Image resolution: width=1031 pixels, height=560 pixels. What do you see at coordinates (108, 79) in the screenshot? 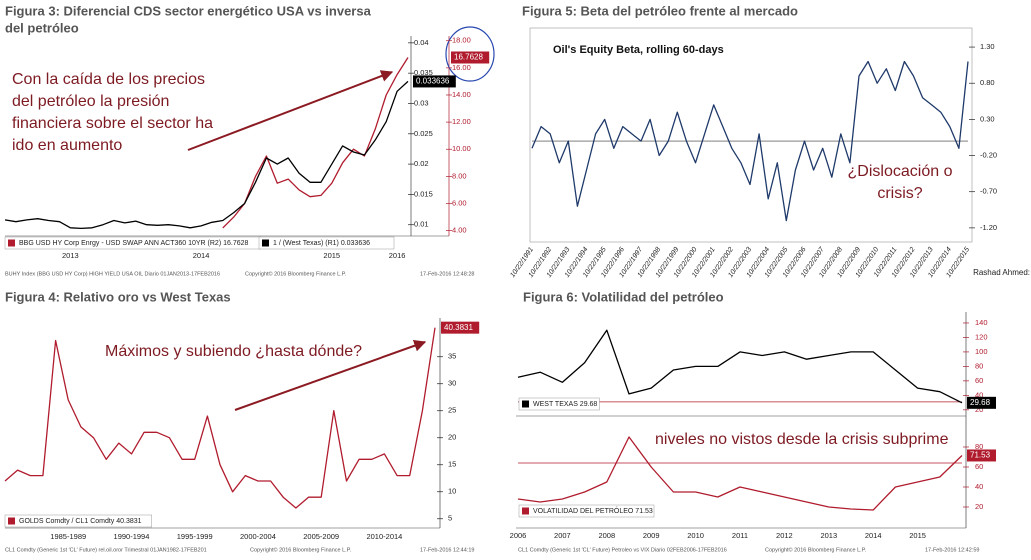
I see `annotation: Con la caída de los precios` at bounding box center [108, 79].